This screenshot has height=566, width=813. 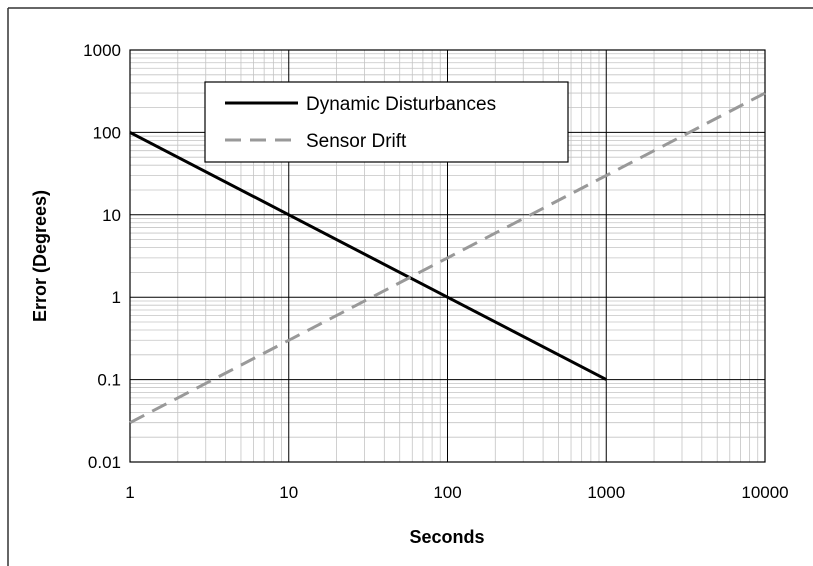 I want to click on x-tick-label: 1000, so click(x=606, y=492).